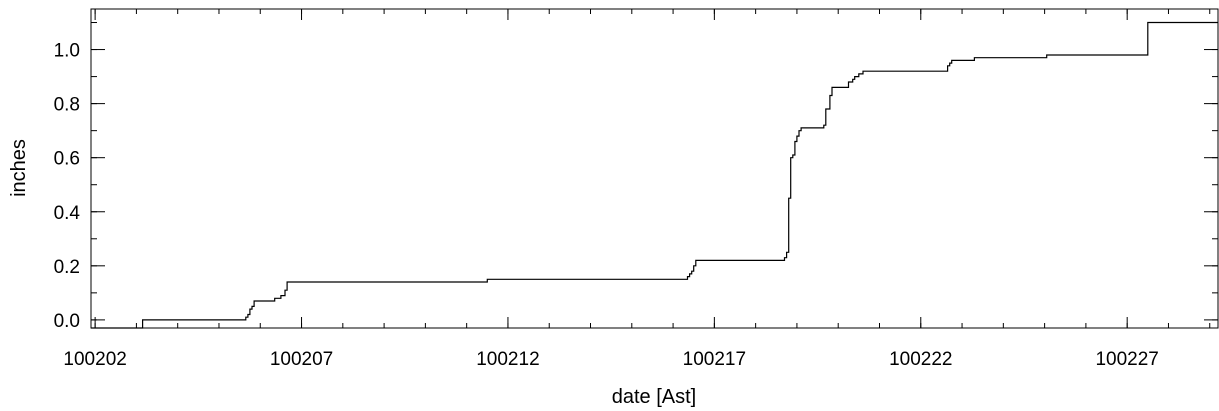 The image size is (1219, 411). Describe the element at coordinates (507, 359) in the screenshot. I see `x-tick-label: 100212` at that location.